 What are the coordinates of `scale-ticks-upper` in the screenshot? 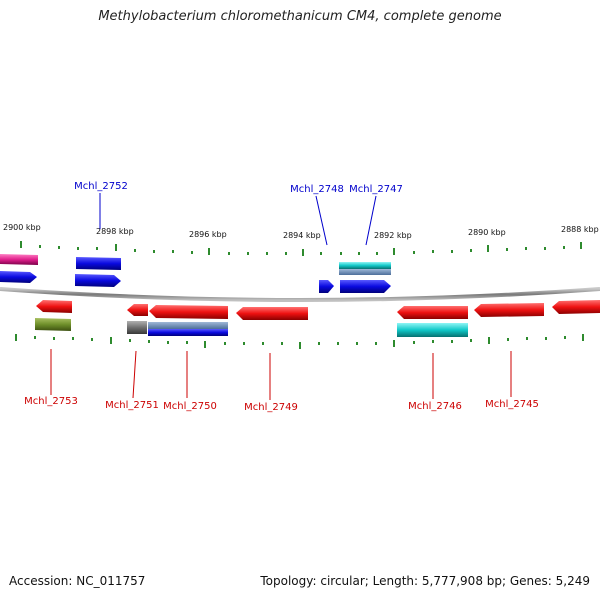 It's located at (301, 248).